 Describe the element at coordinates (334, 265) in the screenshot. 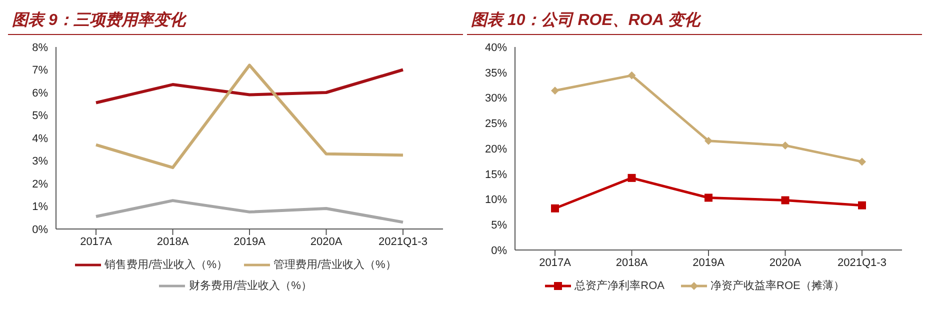

I see `legend-label: 管理费用/营业收入（%）` at that location.